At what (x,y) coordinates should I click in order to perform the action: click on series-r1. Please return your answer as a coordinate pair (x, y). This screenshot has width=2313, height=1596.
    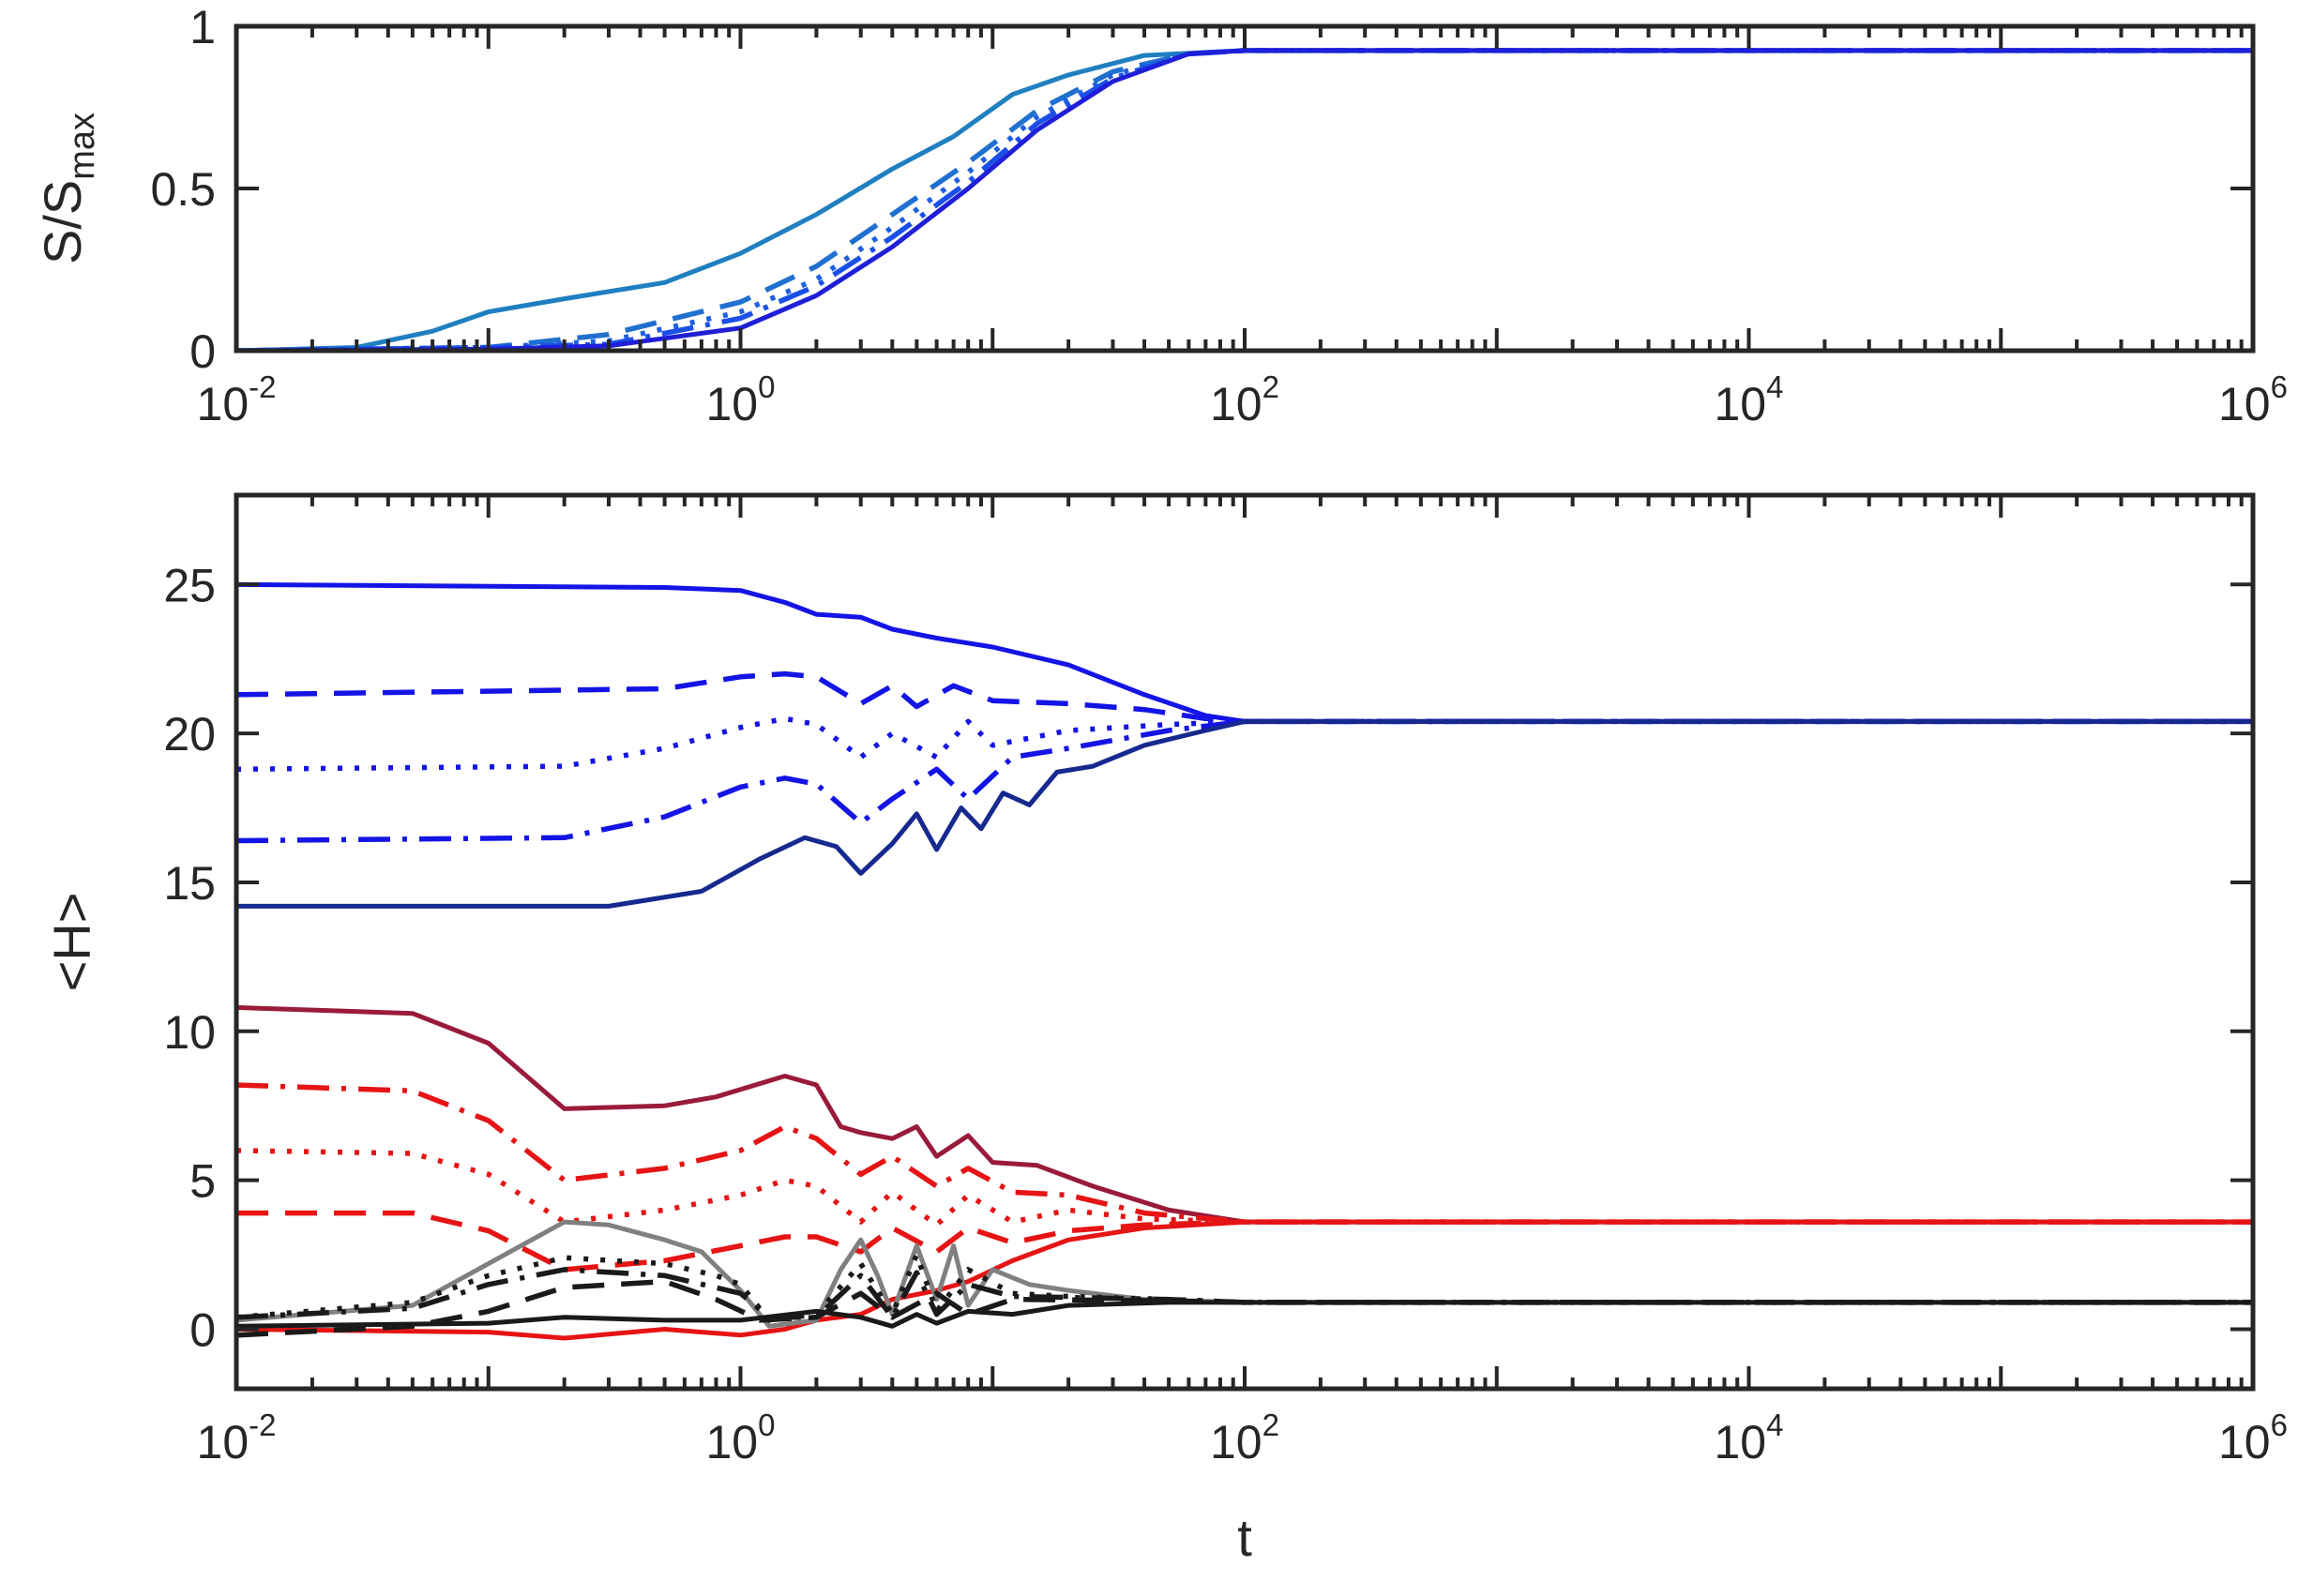
    Looking at the image, I should click on (1244, 1115).